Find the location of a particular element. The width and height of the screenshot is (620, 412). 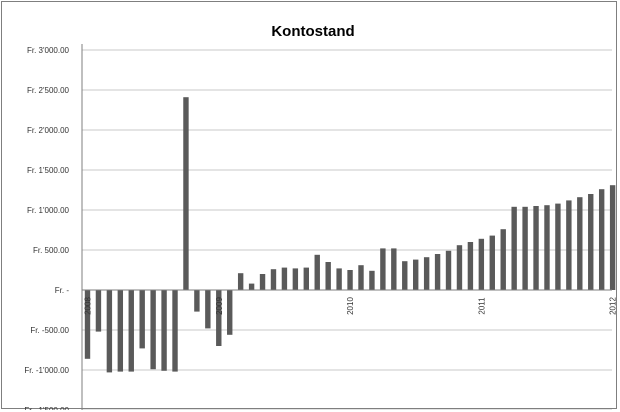

y-tick-label: Fr. 500.00 is located at coordinates (51, 250).